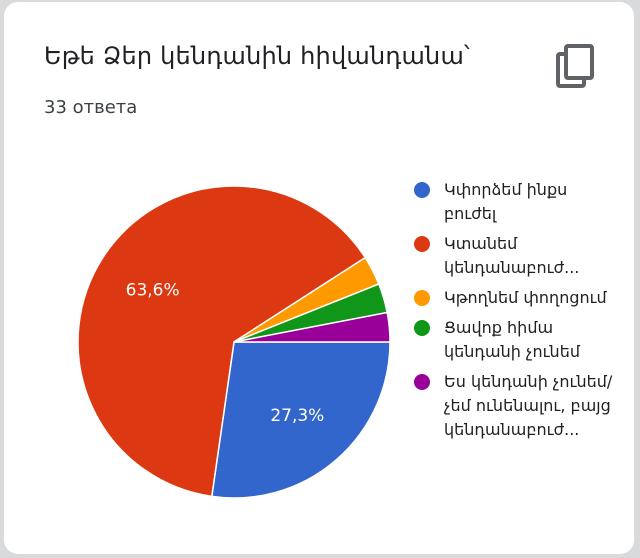 Image resolution: width=640 pixels, height=558 pixels. I want to click on legend-label-3: Ցավոք հիմա կենդանի չունեմ, so click(512, 339).